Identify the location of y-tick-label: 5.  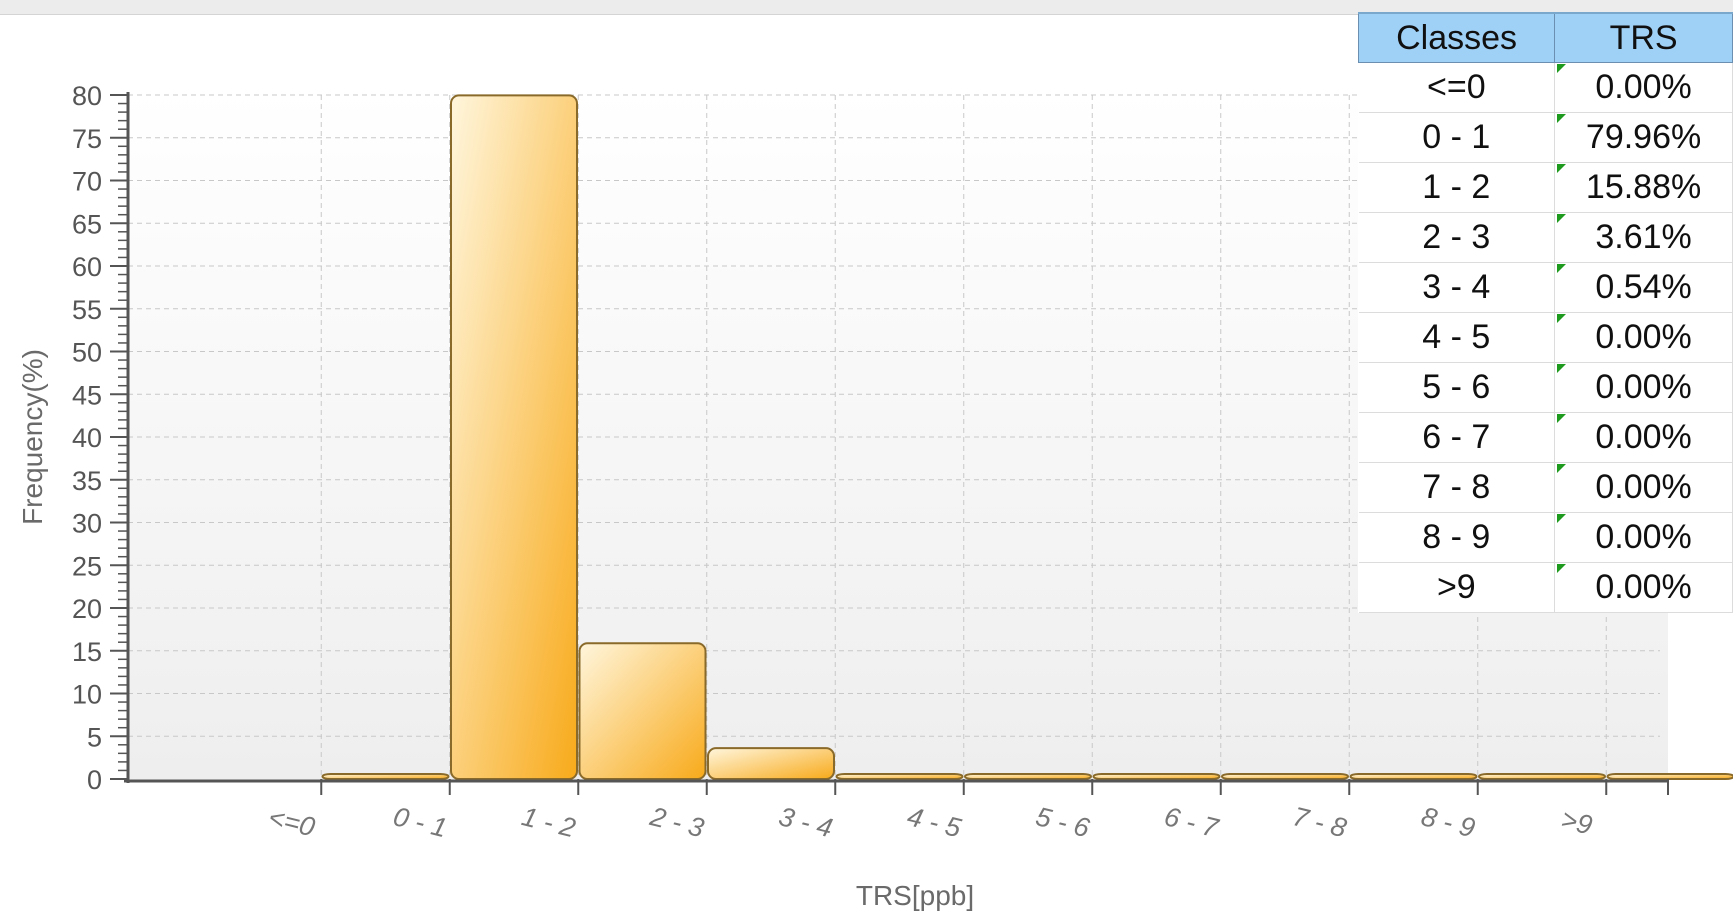
(94, 737).